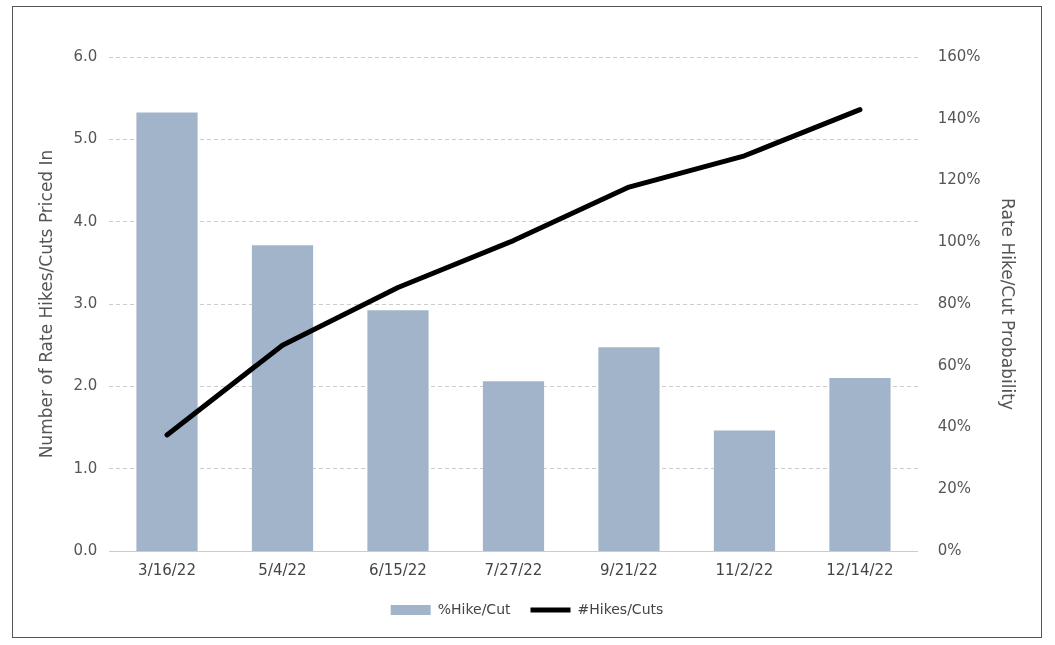 The height and width of the screenshot is (645, 1055). What do you see at coordinates (860, 569) in the screenshot?
I see `x-tick-label: 12/14/22` at bounding box center [860, 569].